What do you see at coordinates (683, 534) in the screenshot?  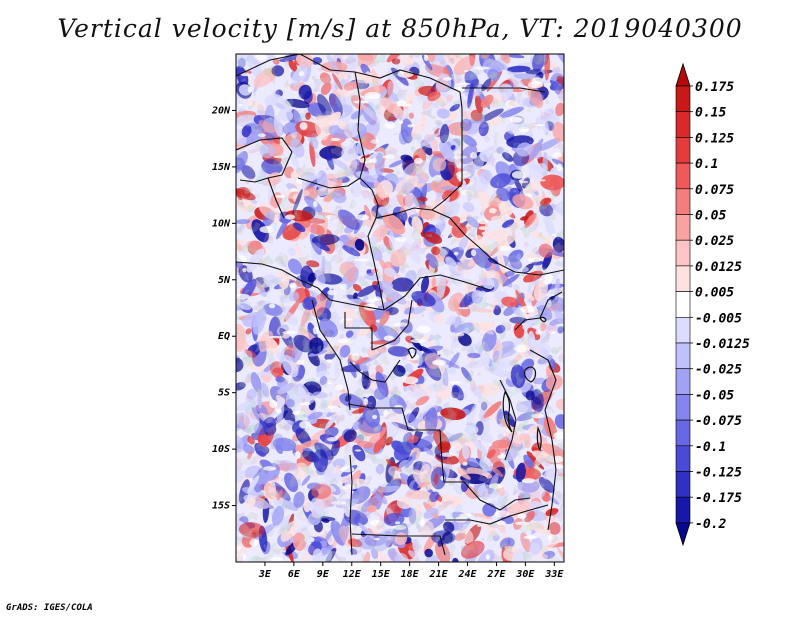 I see `colorbar-arrow-bottom` at bounding box center [683, 534].